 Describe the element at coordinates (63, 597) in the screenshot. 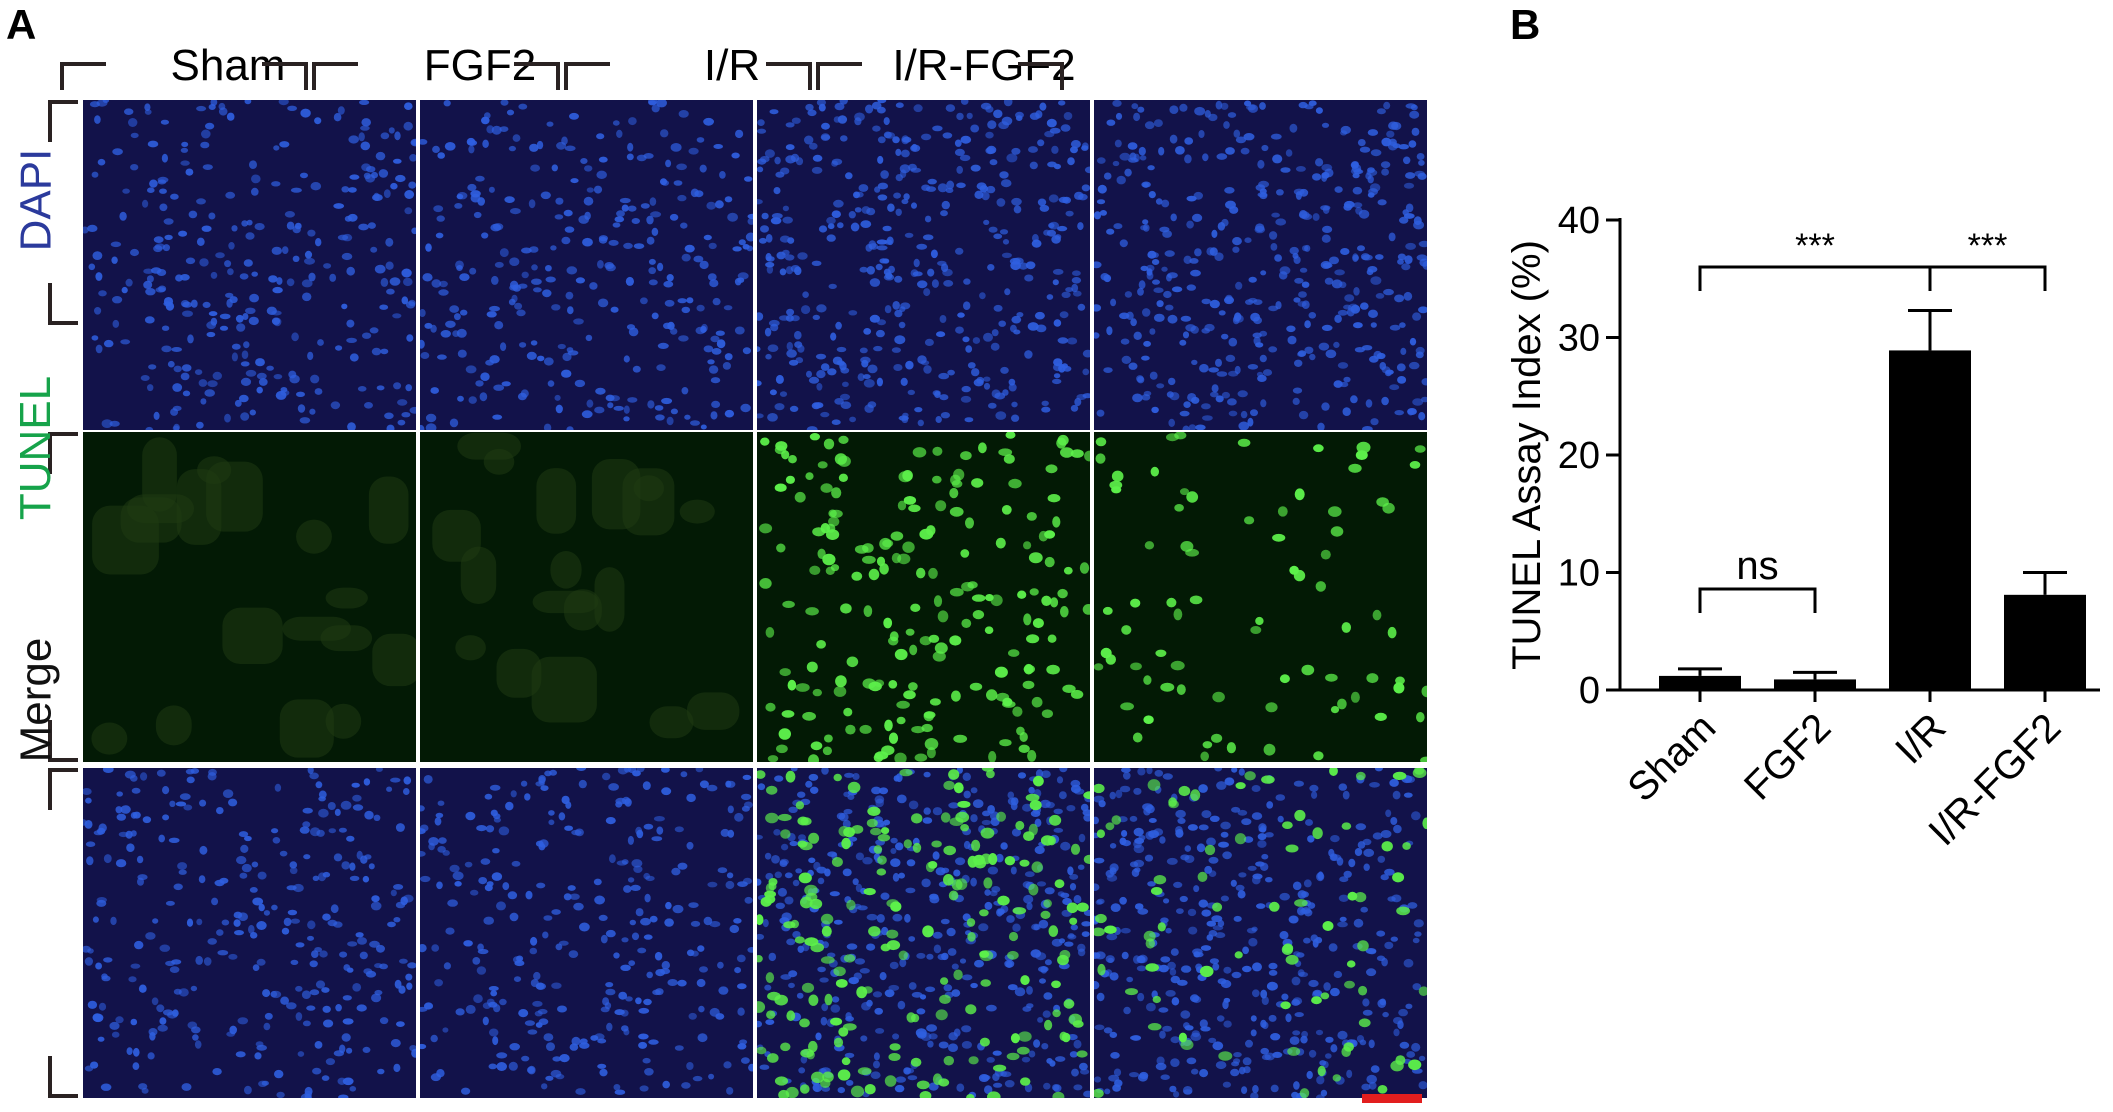

I see `row-bracket-tunel` at that location.